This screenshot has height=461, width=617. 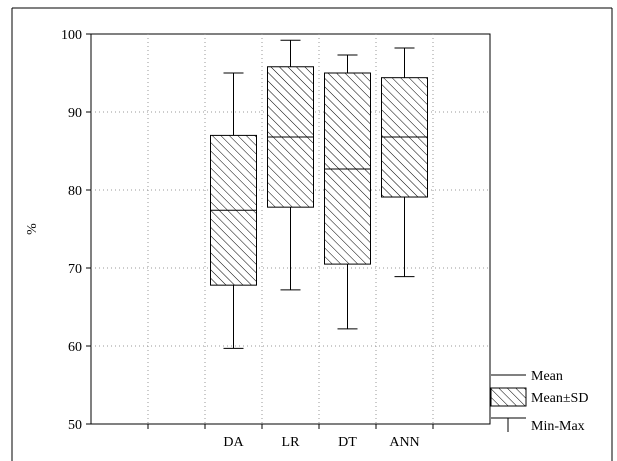 What do you see at coordinates (75, 269) in the screenshot?
I see `y-tick-label: 70` at bounding box center [75, 269].